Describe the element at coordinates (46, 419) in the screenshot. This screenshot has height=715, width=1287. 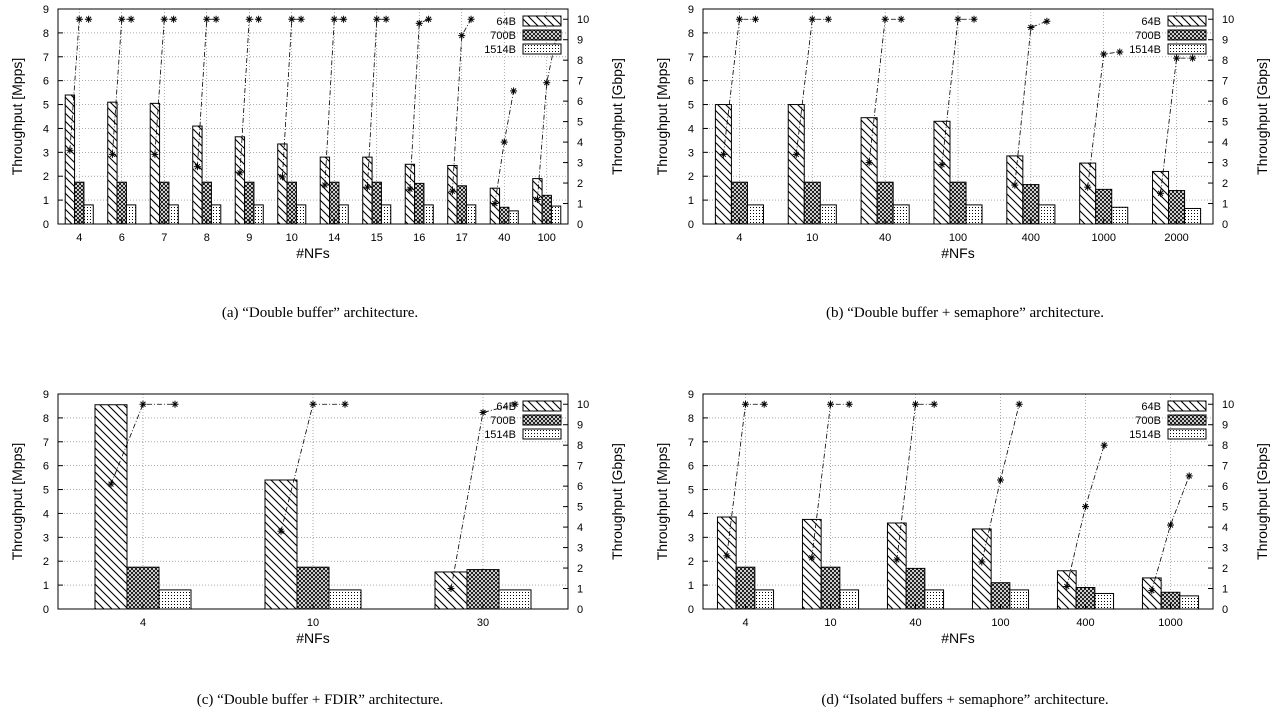
I see `y-tick-label: 8` at that location.